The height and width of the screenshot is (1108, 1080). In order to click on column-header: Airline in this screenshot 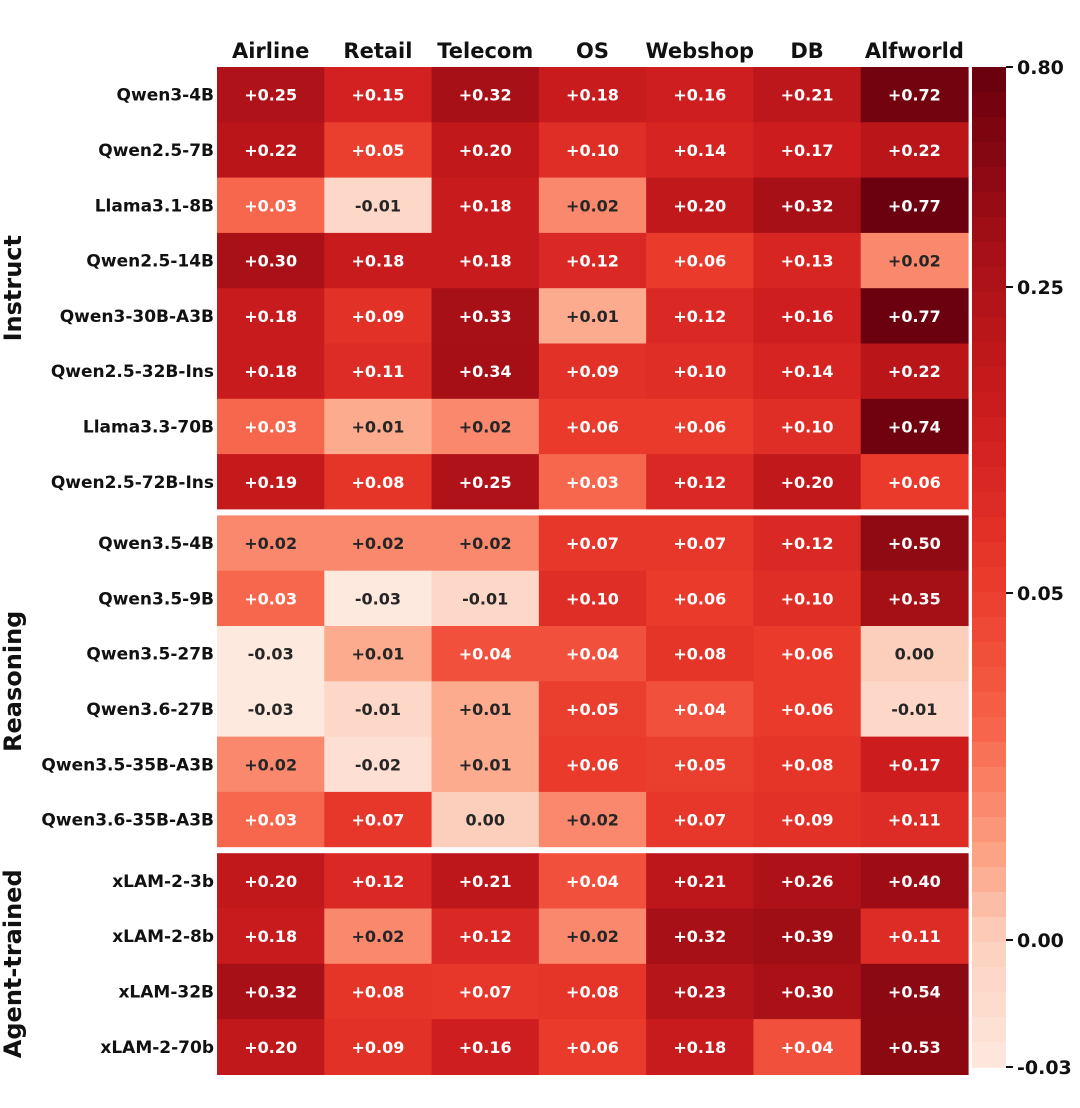, I will do `click(270, 51)`.